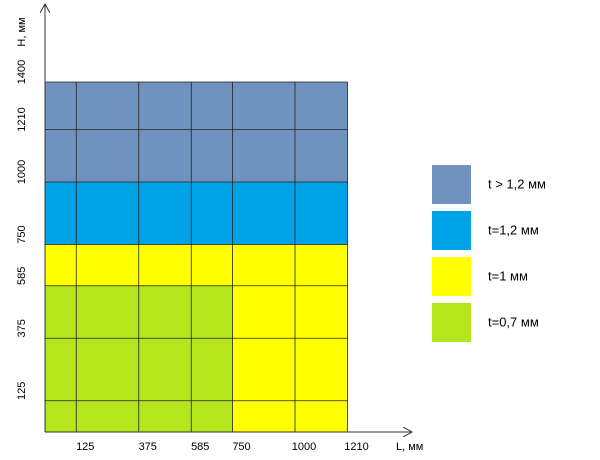  What do you see at coordinates (22, 276) in the screenshot?
I see `y-tick-label: 585` at bounding box center [22, 276].